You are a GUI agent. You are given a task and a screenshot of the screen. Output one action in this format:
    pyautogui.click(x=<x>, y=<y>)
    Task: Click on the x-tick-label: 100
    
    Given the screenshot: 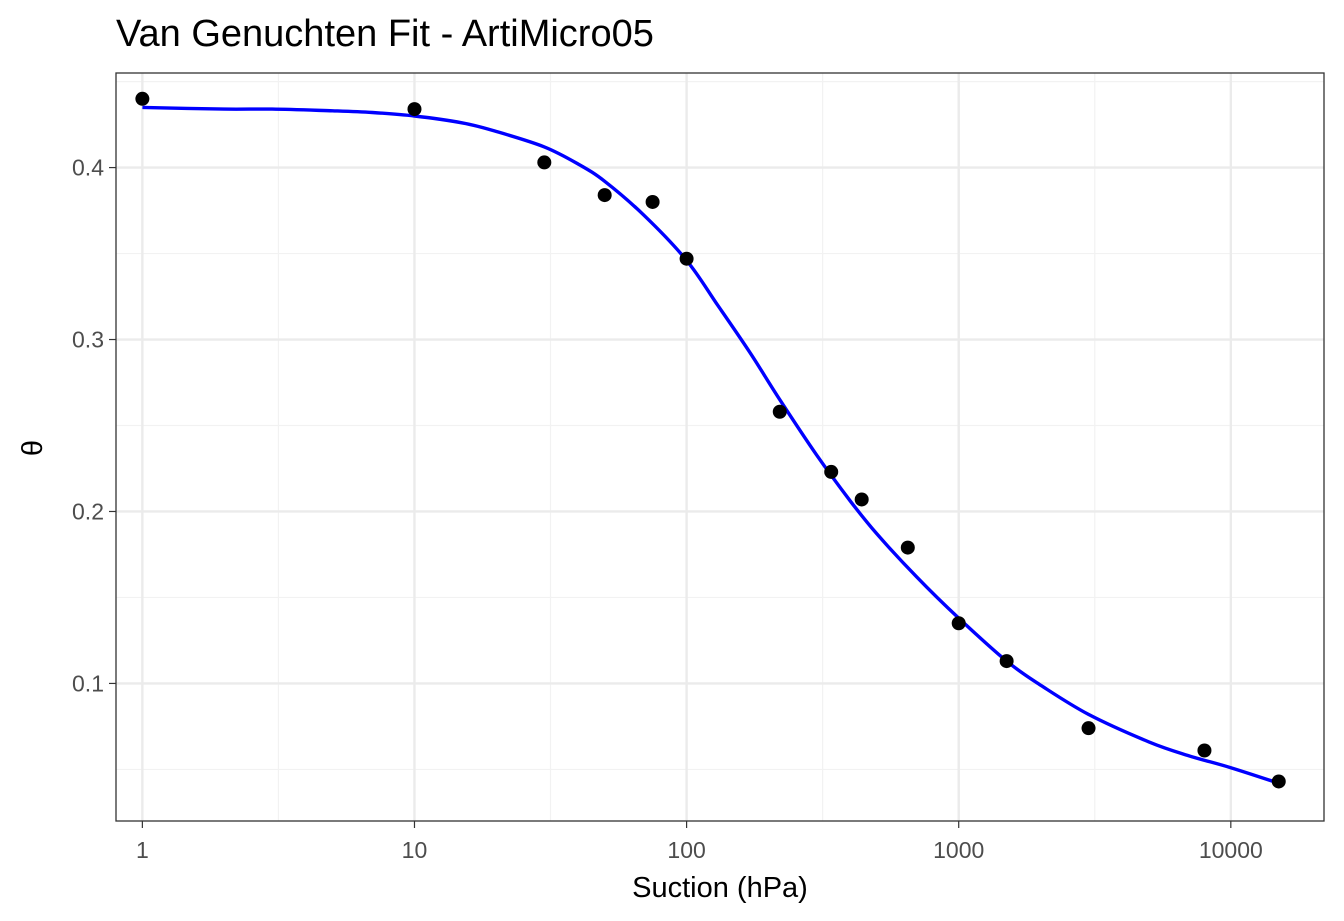 What is the action you would take?
    pyautogui.click(x=686, y=850)
    